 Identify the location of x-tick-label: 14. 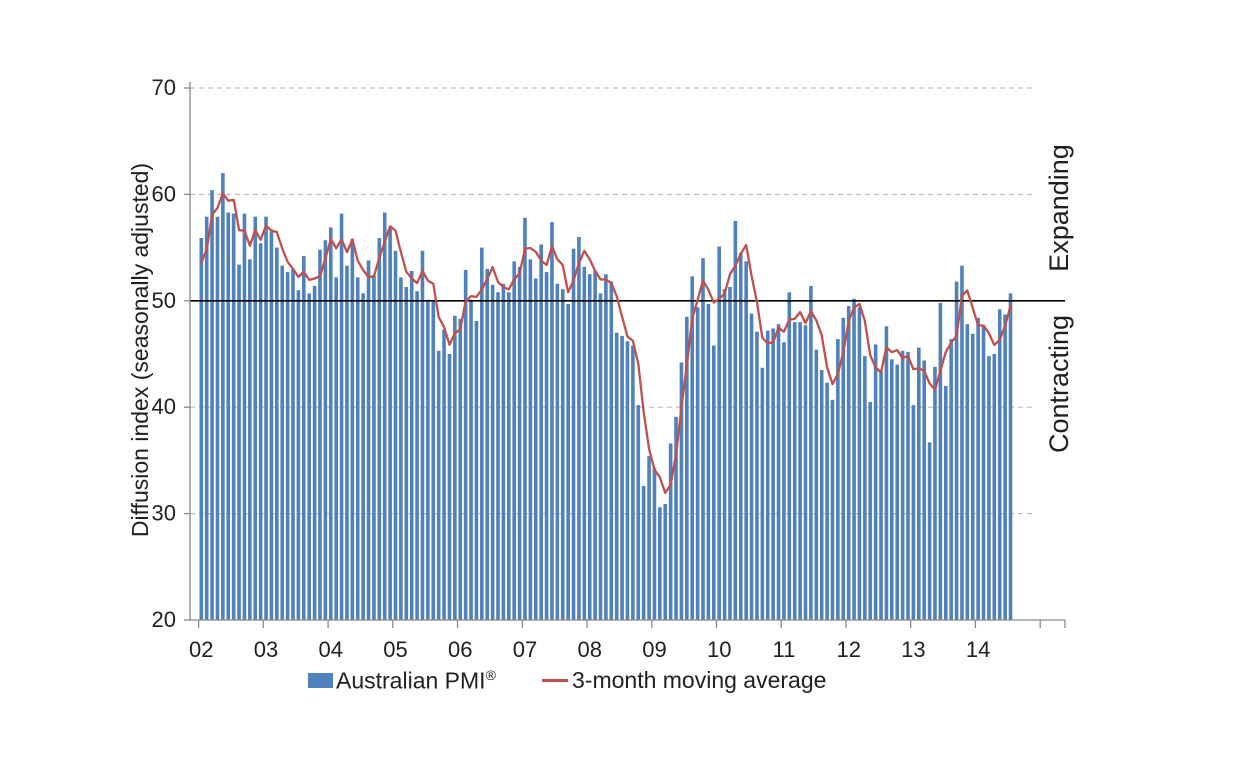
(978, 649).